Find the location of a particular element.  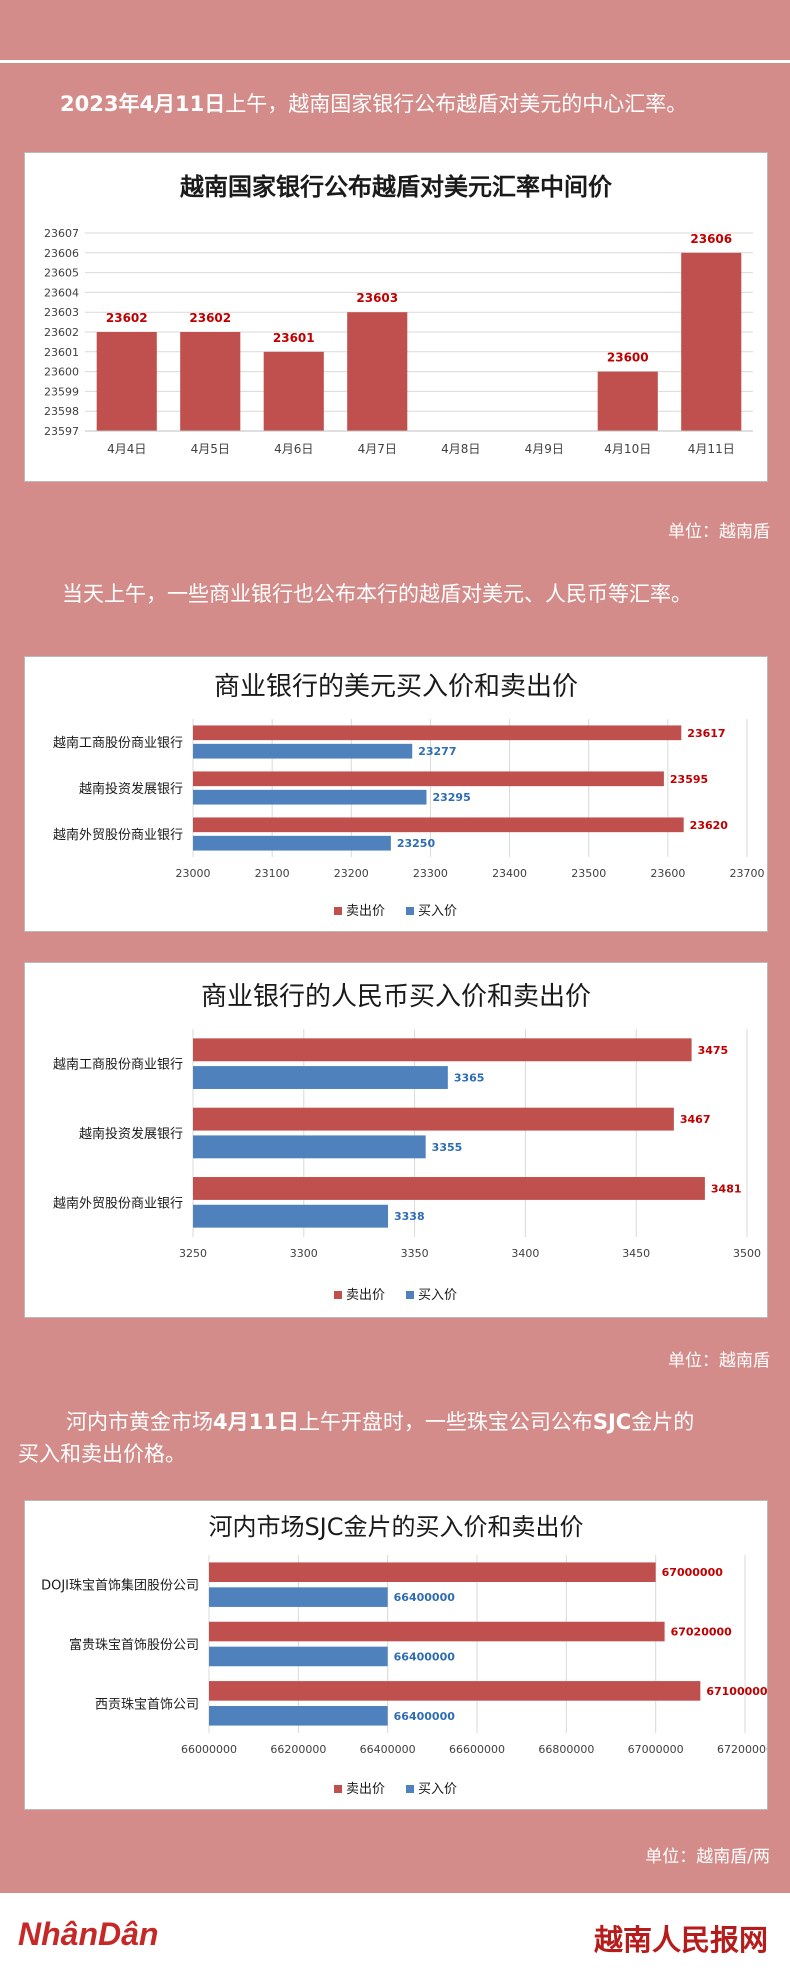

x-tick-label: 4月6日 is located at coordinates (293, 449).